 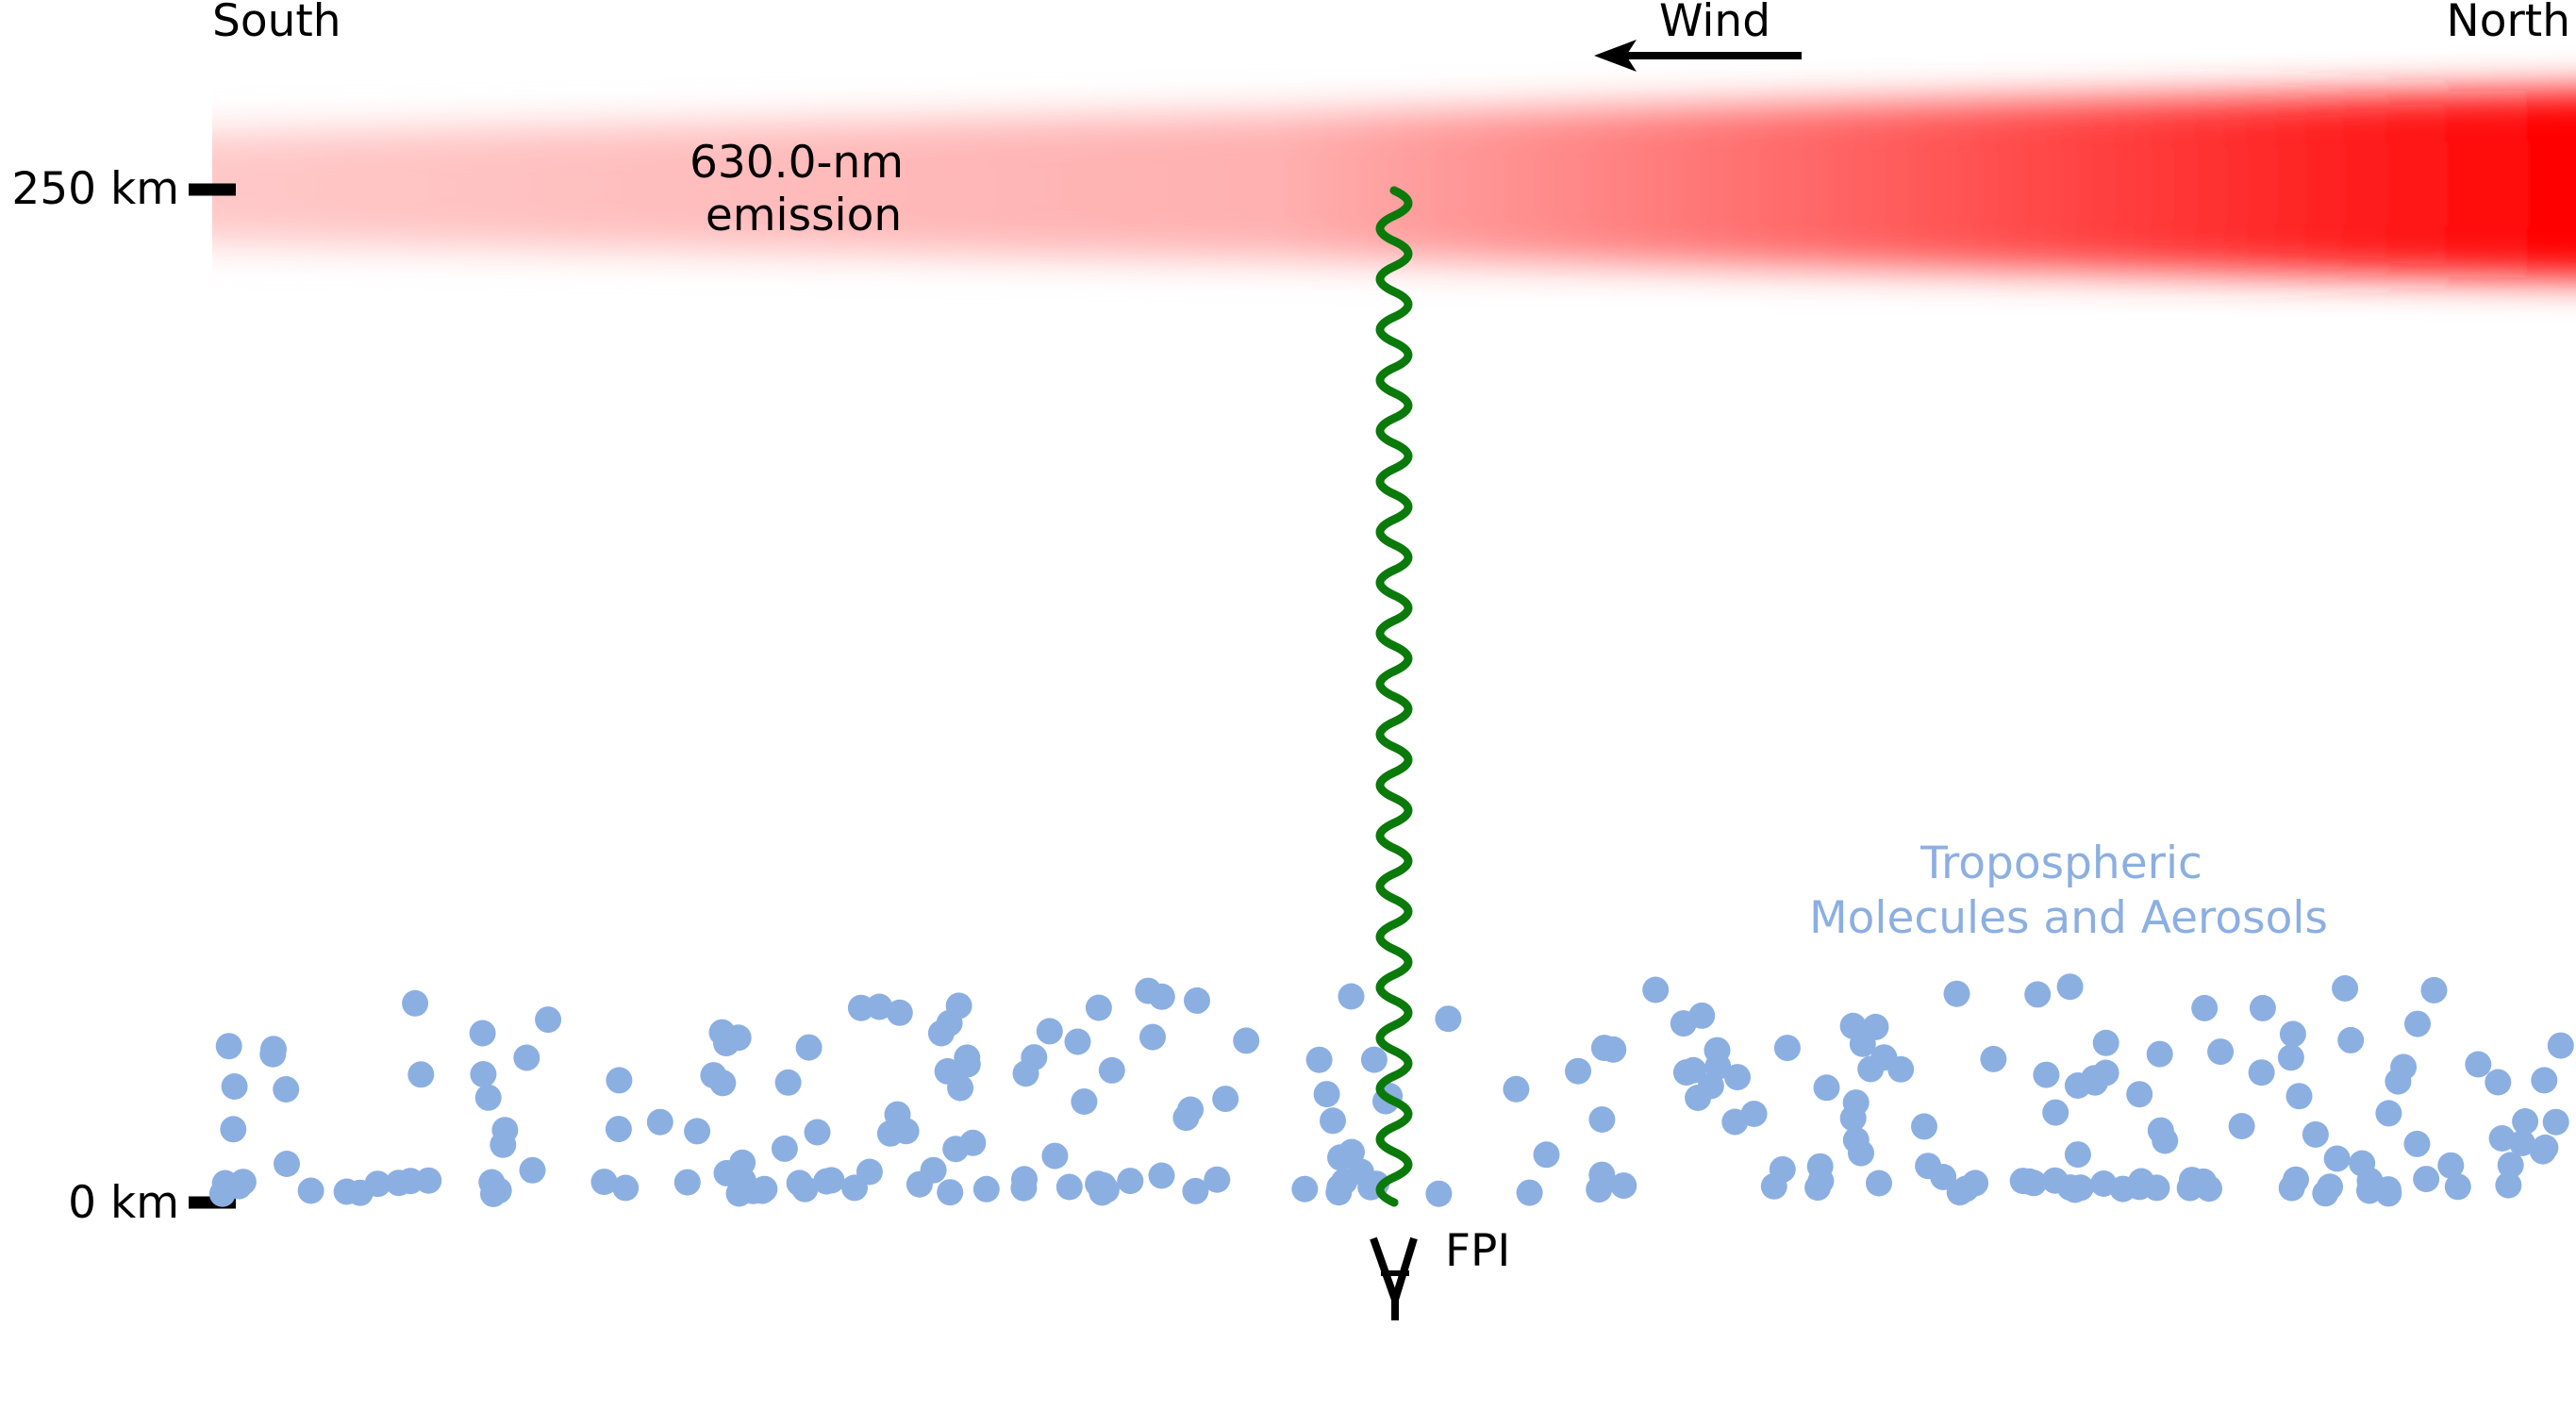 I want to click on altitude-label-top: 250 km, so click(x=95, y=189).